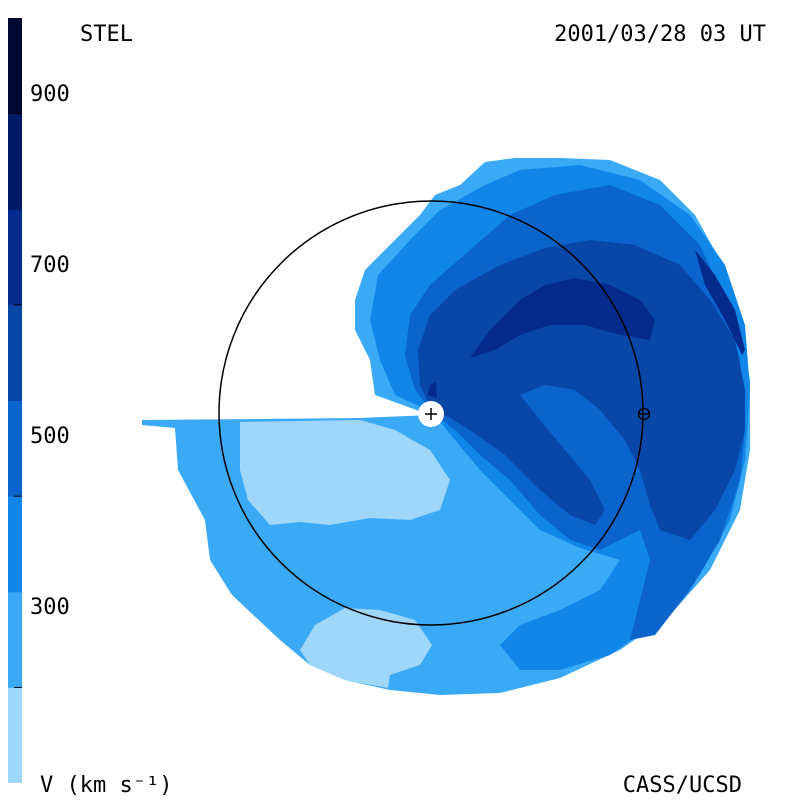 The height and width of the screenshot is (800, 800). What do you see at coordinates (644, 414) in the screenshot?
I see `earth-circle-cross-icon` at bounding box center [644, 414].